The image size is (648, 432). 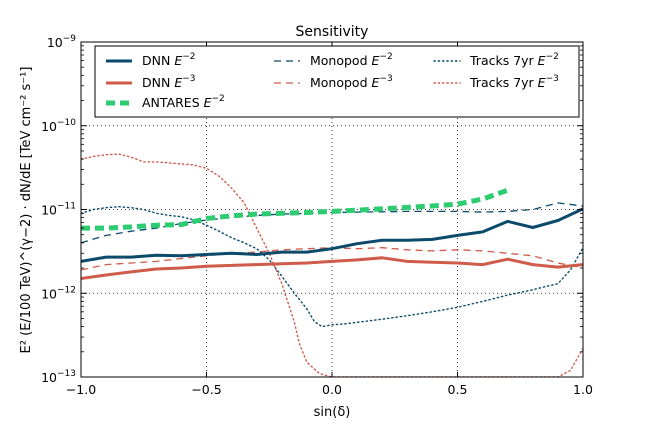 What do you see at coordinates (458, 389) in the screenshot?
I see `x-tick-label: 0.5` at bounding box center [458, 389].